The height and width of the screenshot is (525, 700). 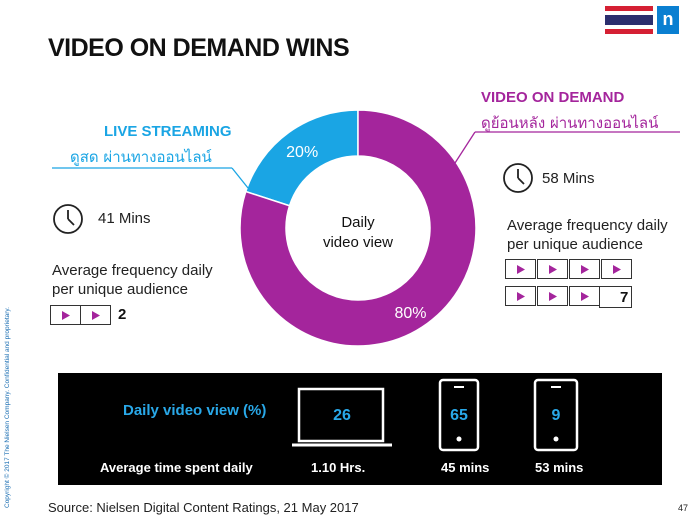 What do you see at coordinates (141, 157) in the screenshot?
I see `live-streaming-thai-label: ดูสด ผ่านทางออนไลน์` at bounding box center [141, 157].